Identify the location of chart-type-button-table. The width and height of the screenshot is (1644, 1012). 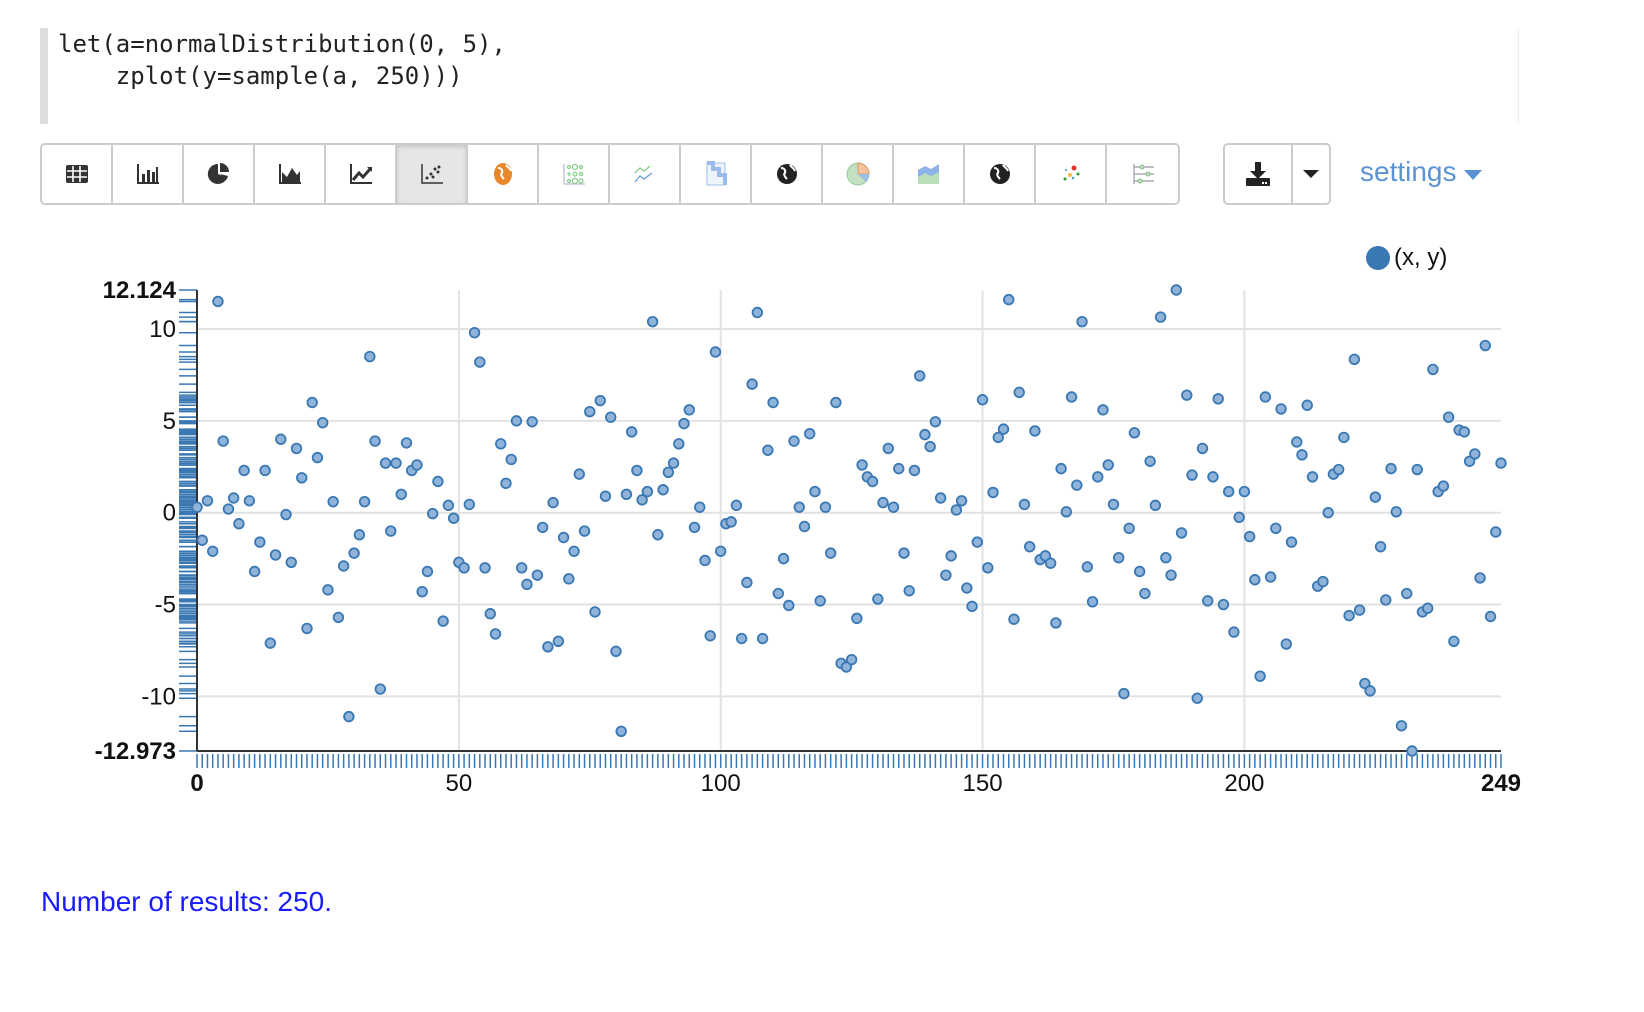
(77, 174).